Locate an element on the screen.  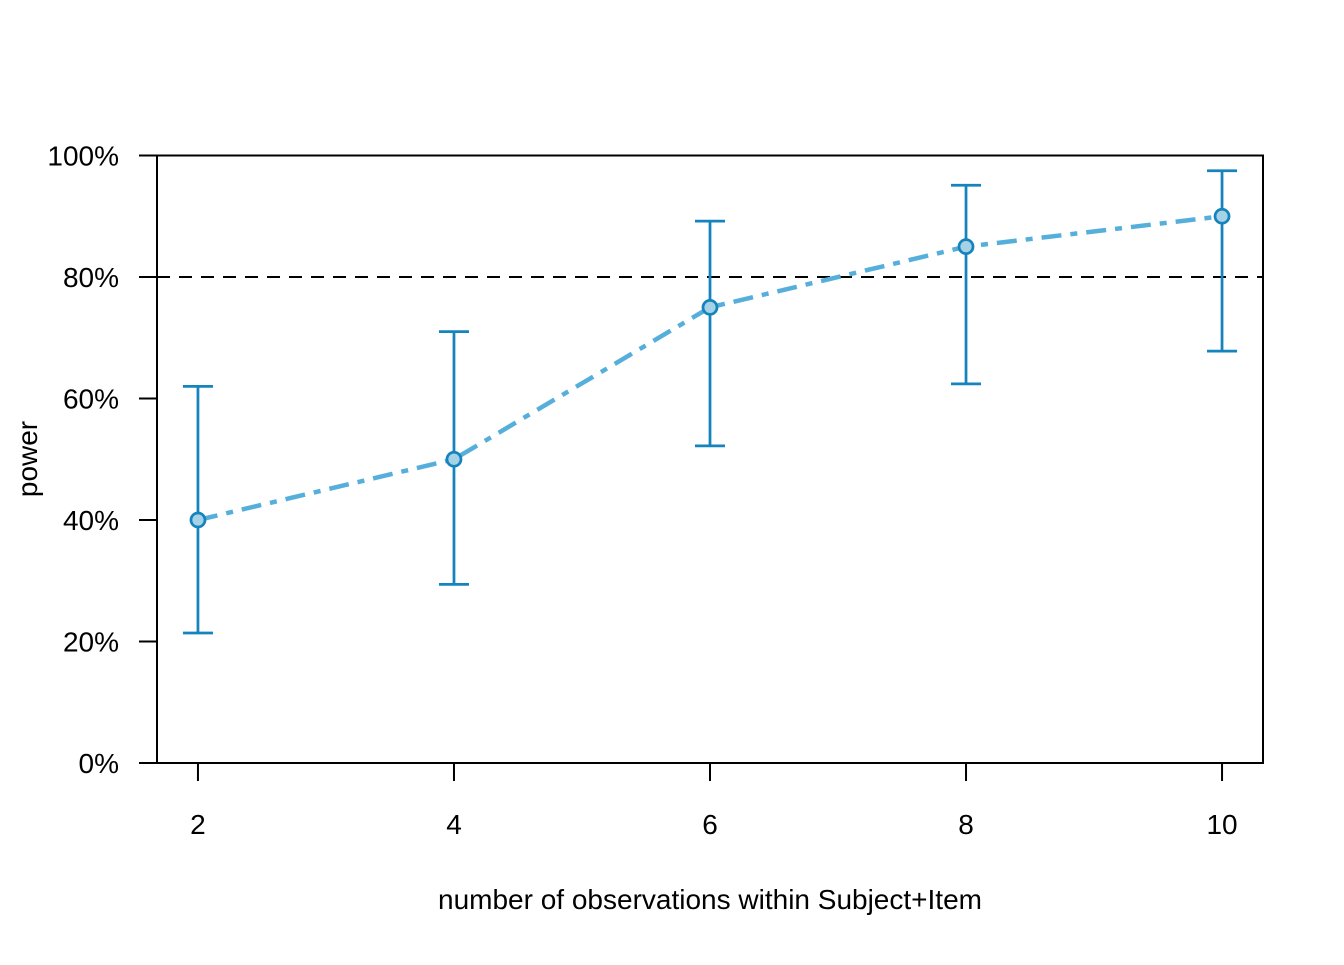
y-tick-label: 100% is located at coordinates (83, 156).